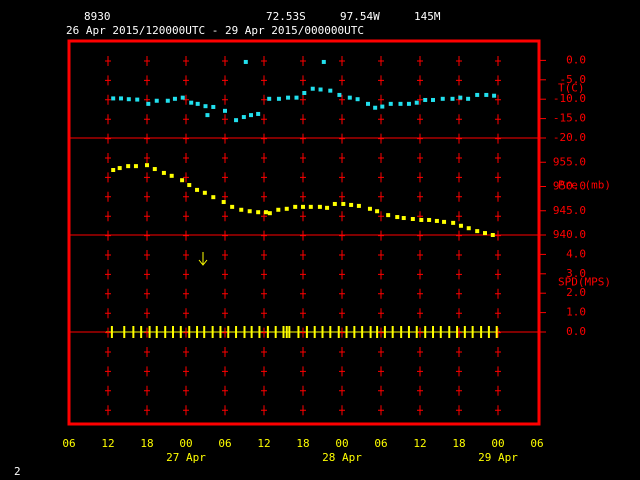 The image size is (640, 480). Describe the element at coordinates (576, 273) in the screenshot. I see `y-tick-label: 3.0` at that location.